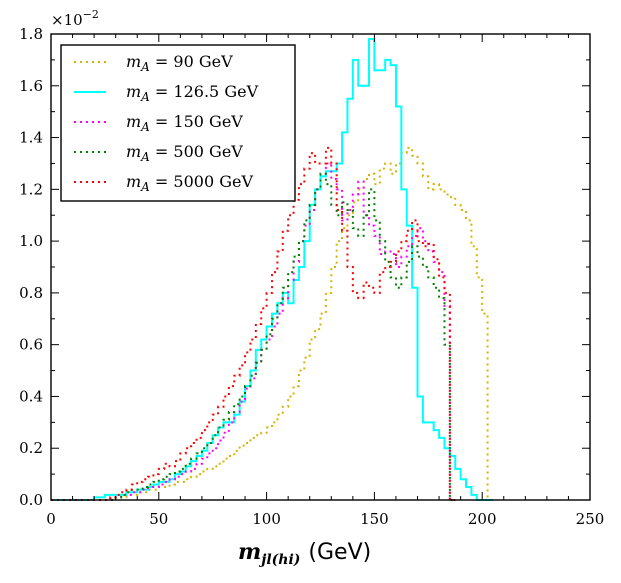 This screenshot has height=583, width=621. What do you see at coordinates (31, 293) in the screenshot?
I see `y-tick-label: 0.8` at bounding box center [31, 293].